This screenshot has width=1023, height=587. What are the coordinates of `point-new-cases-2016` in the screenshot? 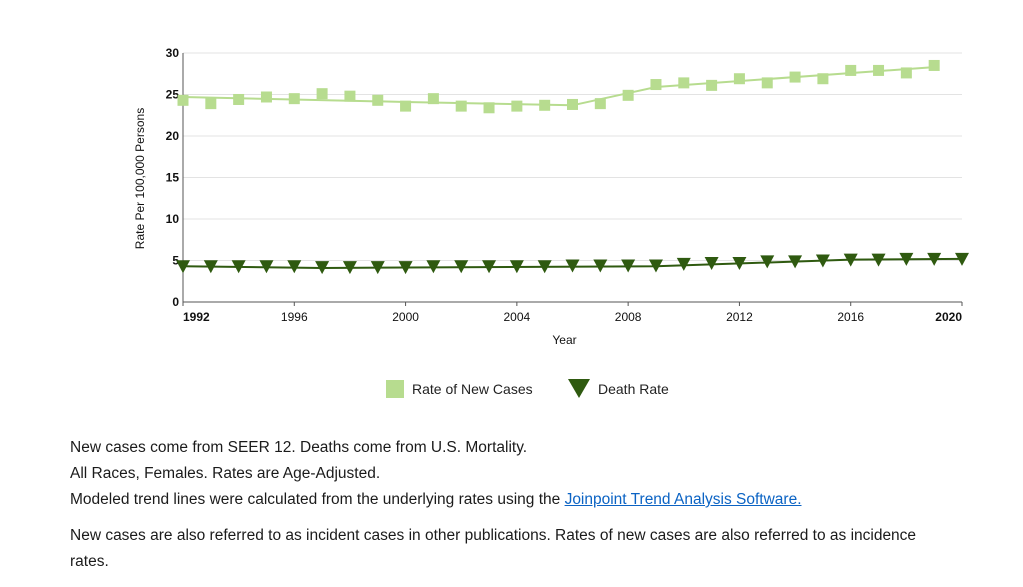 It's located at (851, 70).